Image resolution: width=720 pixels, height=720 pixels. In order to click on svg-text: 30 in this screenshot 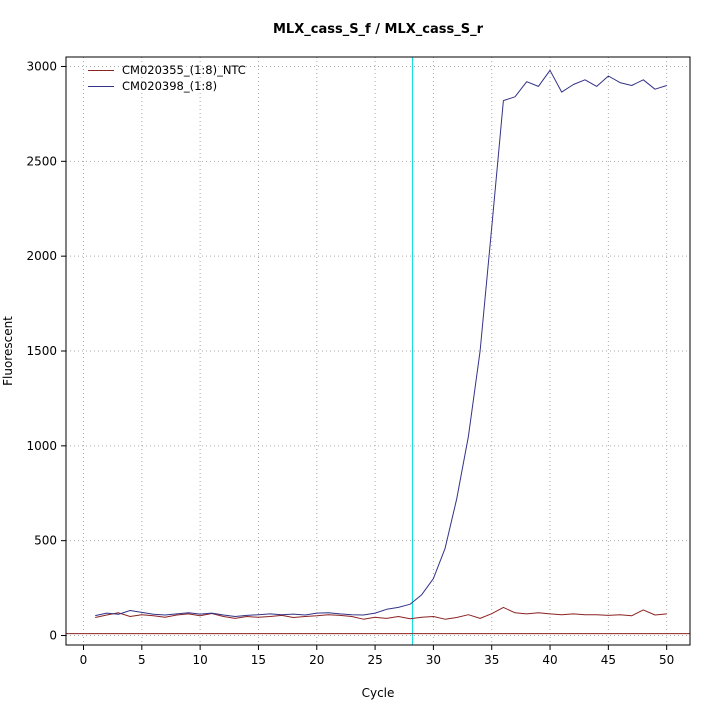, I will do `click(433, 660)`.